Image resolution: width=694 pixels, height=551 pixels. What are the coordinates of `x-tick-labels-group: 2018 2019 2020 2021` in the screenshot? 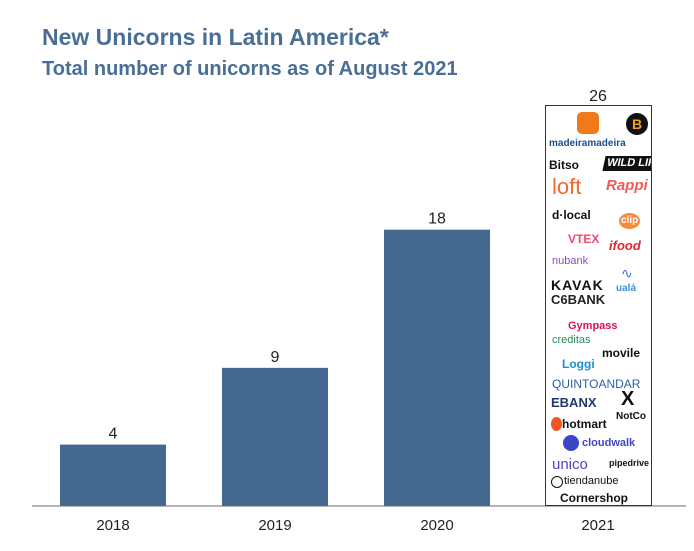 It's located at (355, 525).